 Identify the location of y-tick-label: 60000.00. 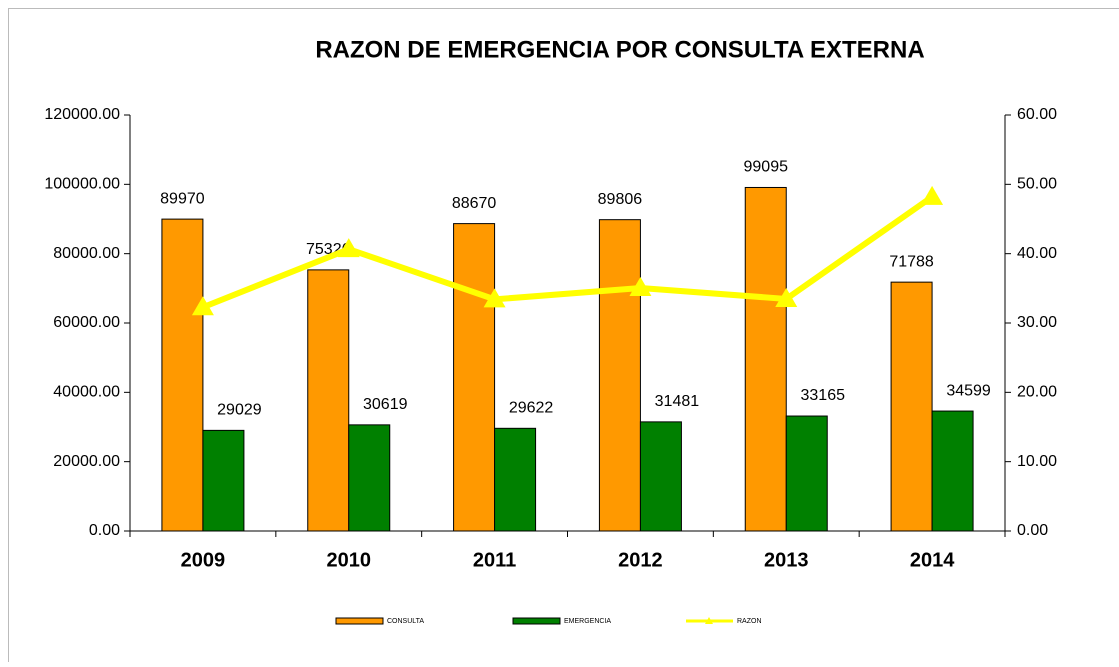
(86, 322).